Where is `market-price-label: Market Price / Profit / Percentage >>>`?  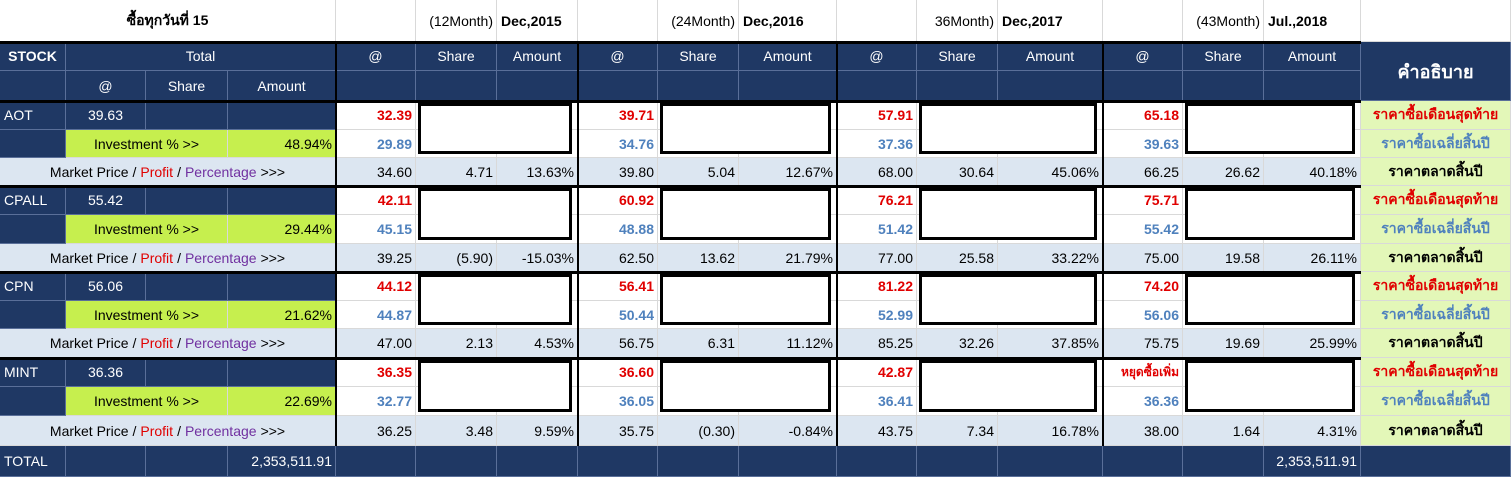
market-price-label: Market Price / Profit / Percentage >>> is located at coordinates (168, 343).